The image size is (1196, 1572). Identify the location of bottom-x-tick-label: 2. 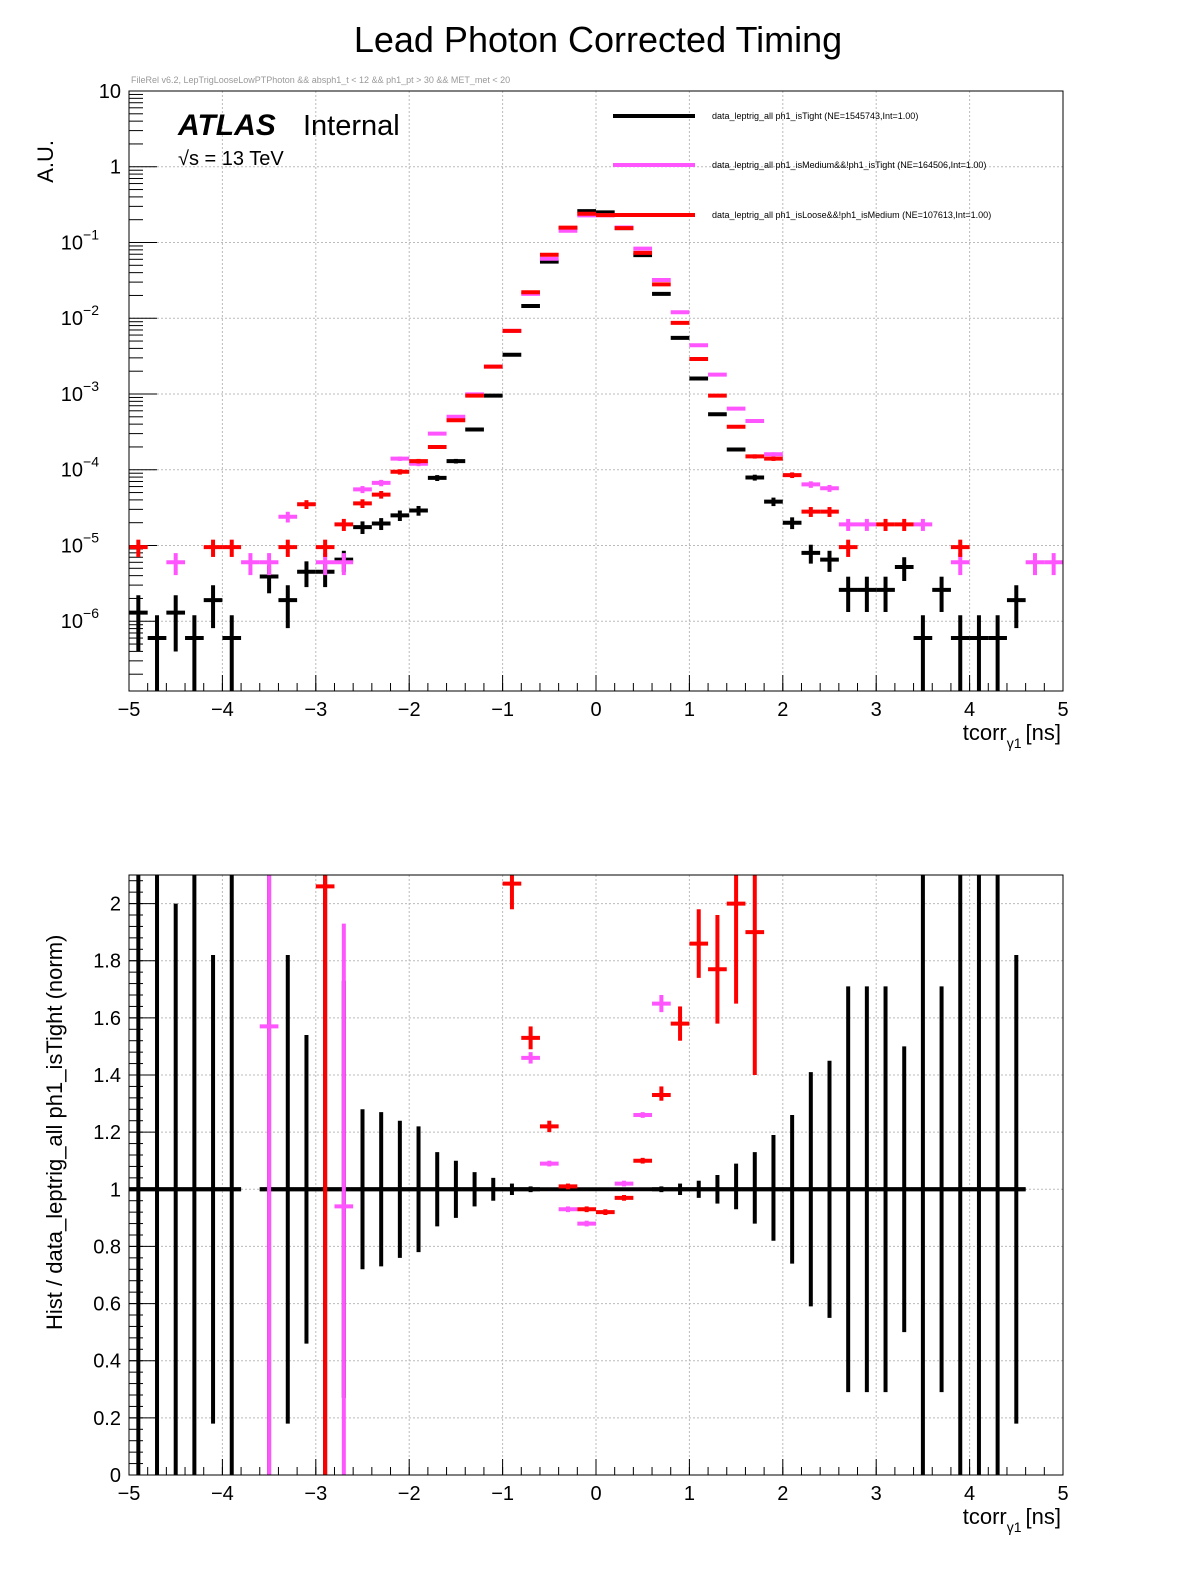
(782, 1494).